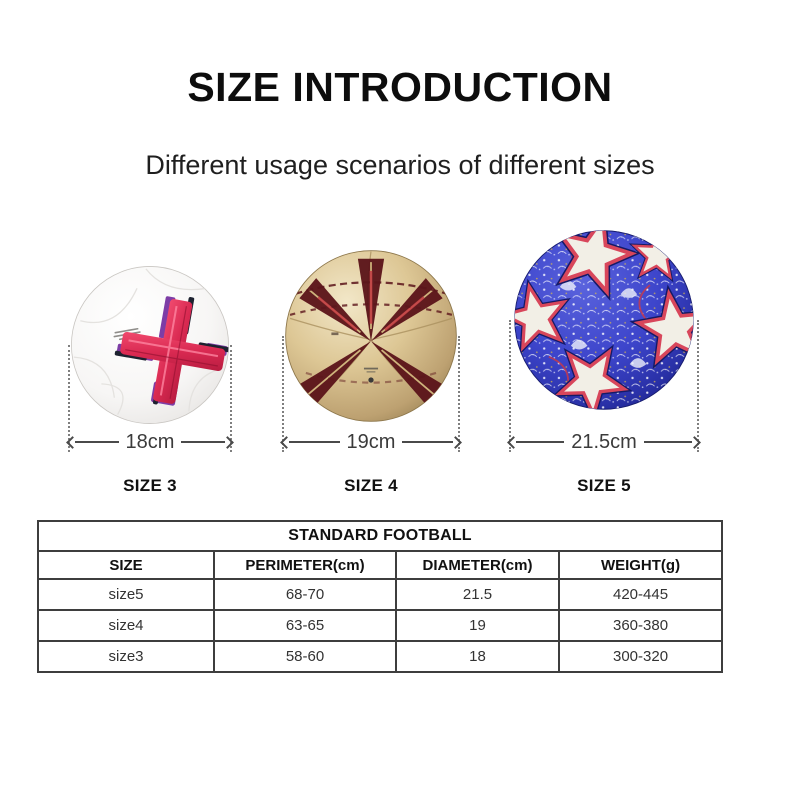 Image resolution: width=800 pixels, height=800 pixels. I want to click on page-title: SIZE INTRODUCTION, so click(400, 87).